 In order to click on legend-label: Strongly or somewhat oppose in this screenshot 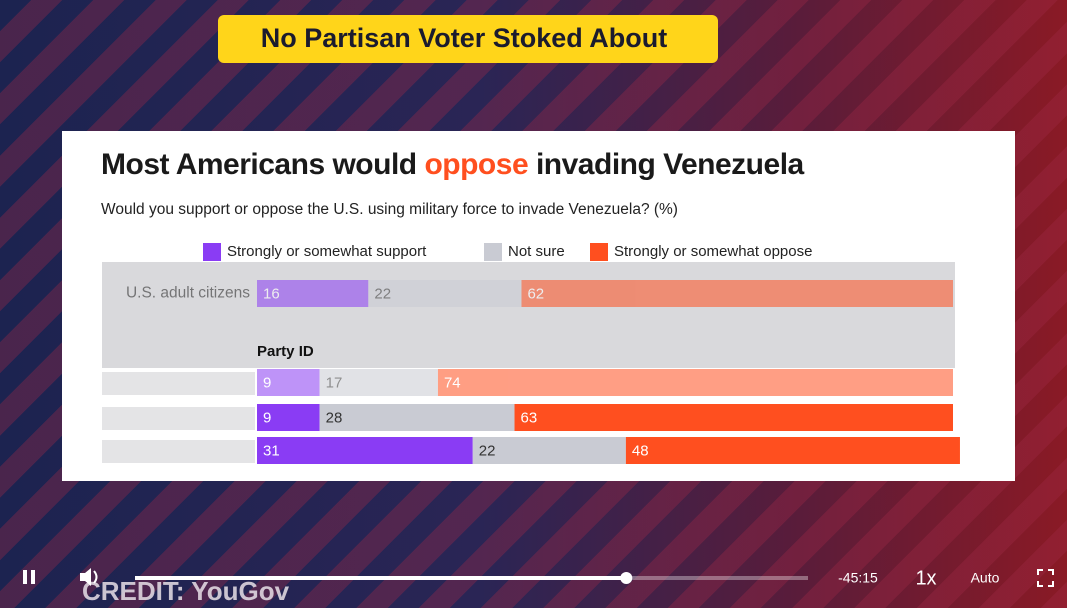, I will do `click(713, 251)`.